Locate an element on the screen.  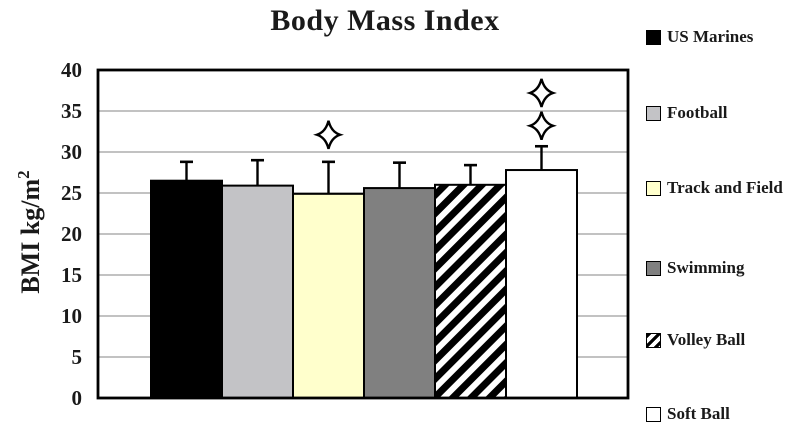
legend-item-soft-ball: Soft Ball is located at coordinates (688, 414).